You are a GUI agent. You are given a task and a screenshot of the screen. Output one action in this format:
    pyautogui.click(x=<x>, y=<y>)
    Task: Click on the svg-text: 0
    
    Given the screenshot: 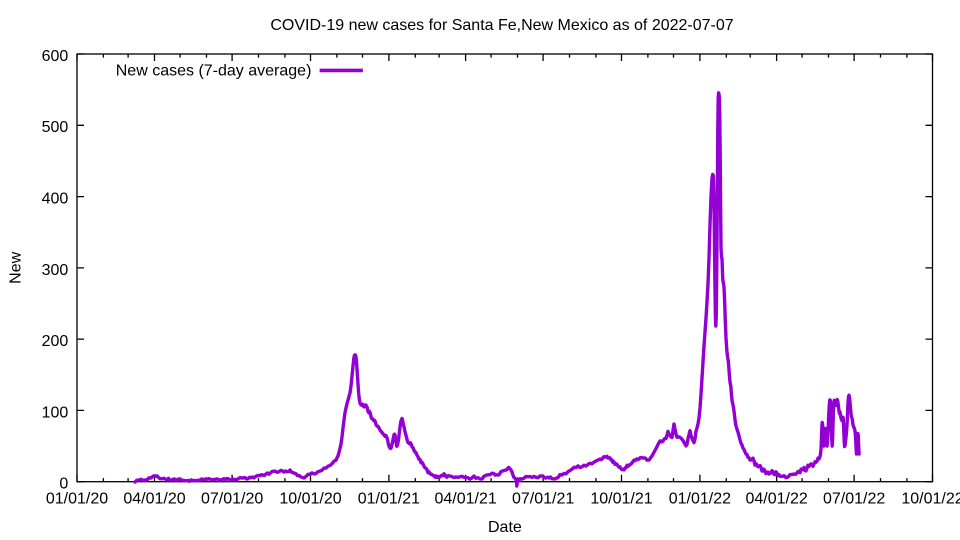 What is the action you would take?
    pyautogui.click(x=63, y=484)
    